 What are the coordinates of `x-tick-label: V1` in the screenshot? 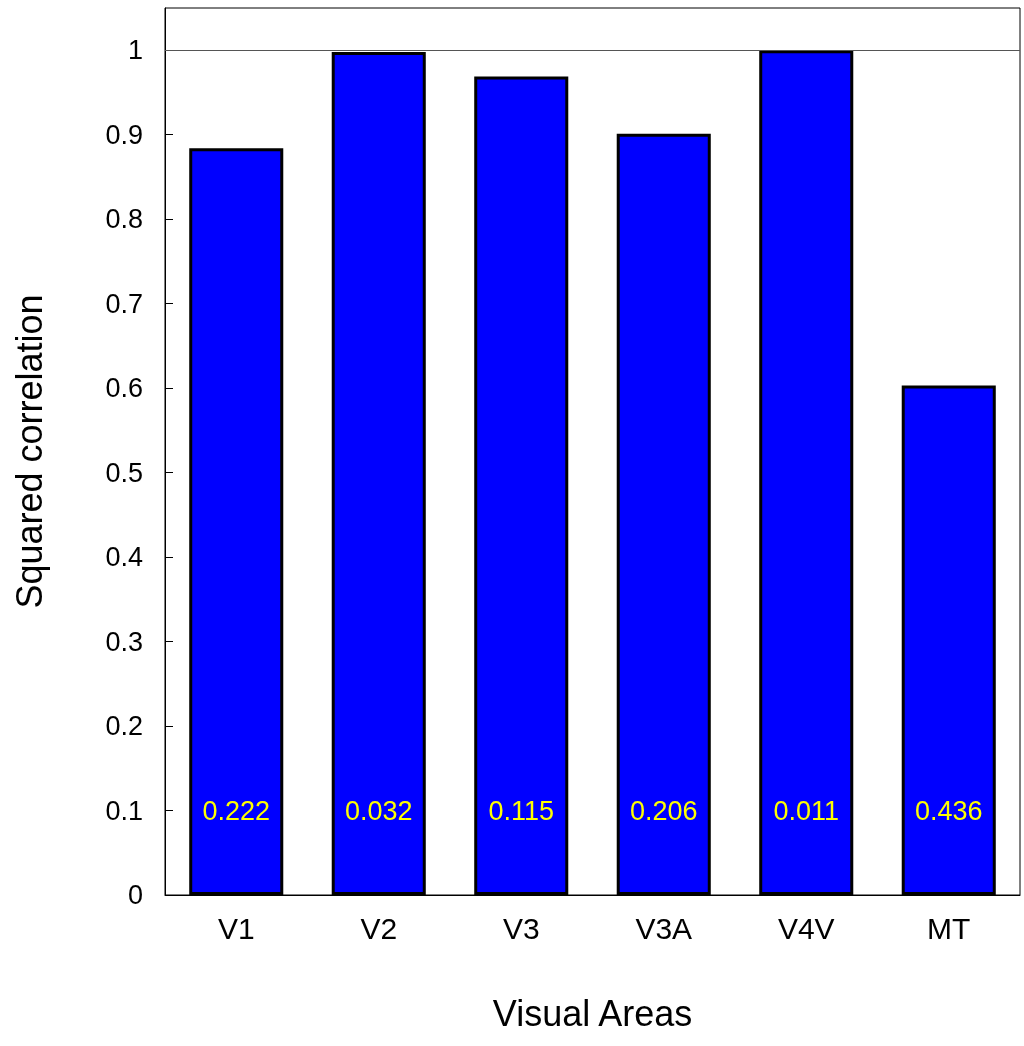 It's located at (236, 928).